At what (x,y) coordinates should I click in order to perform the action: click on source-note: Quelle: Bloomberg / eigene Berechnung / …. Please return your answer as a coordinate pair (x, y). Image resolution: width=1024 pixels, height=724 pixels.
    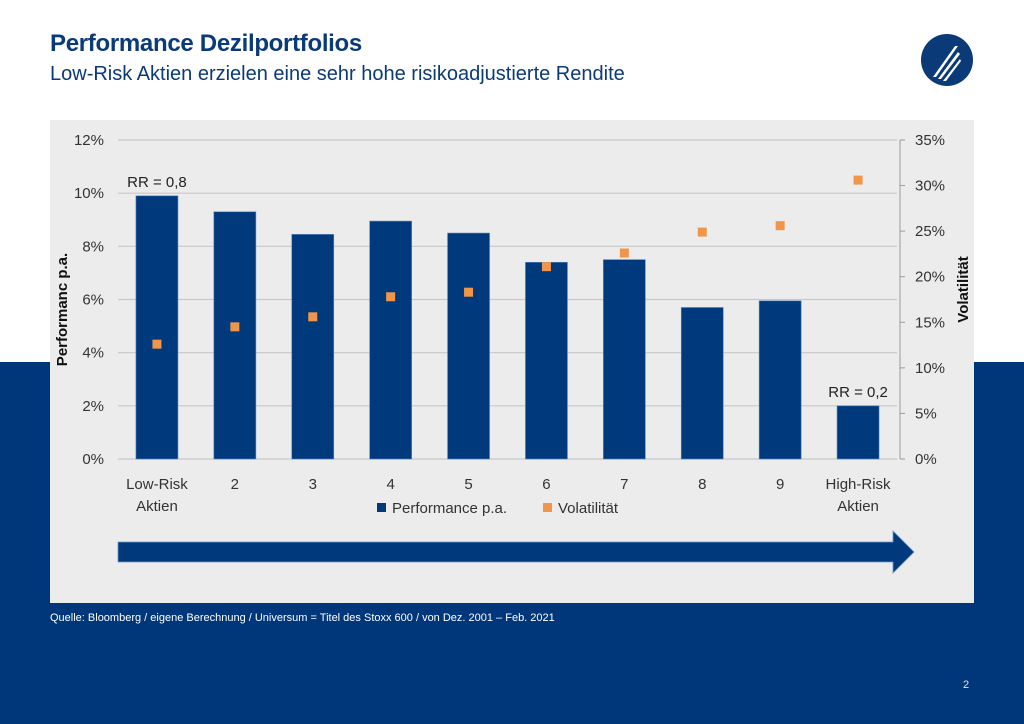
    Looking at the image, I should click on (302, 618).